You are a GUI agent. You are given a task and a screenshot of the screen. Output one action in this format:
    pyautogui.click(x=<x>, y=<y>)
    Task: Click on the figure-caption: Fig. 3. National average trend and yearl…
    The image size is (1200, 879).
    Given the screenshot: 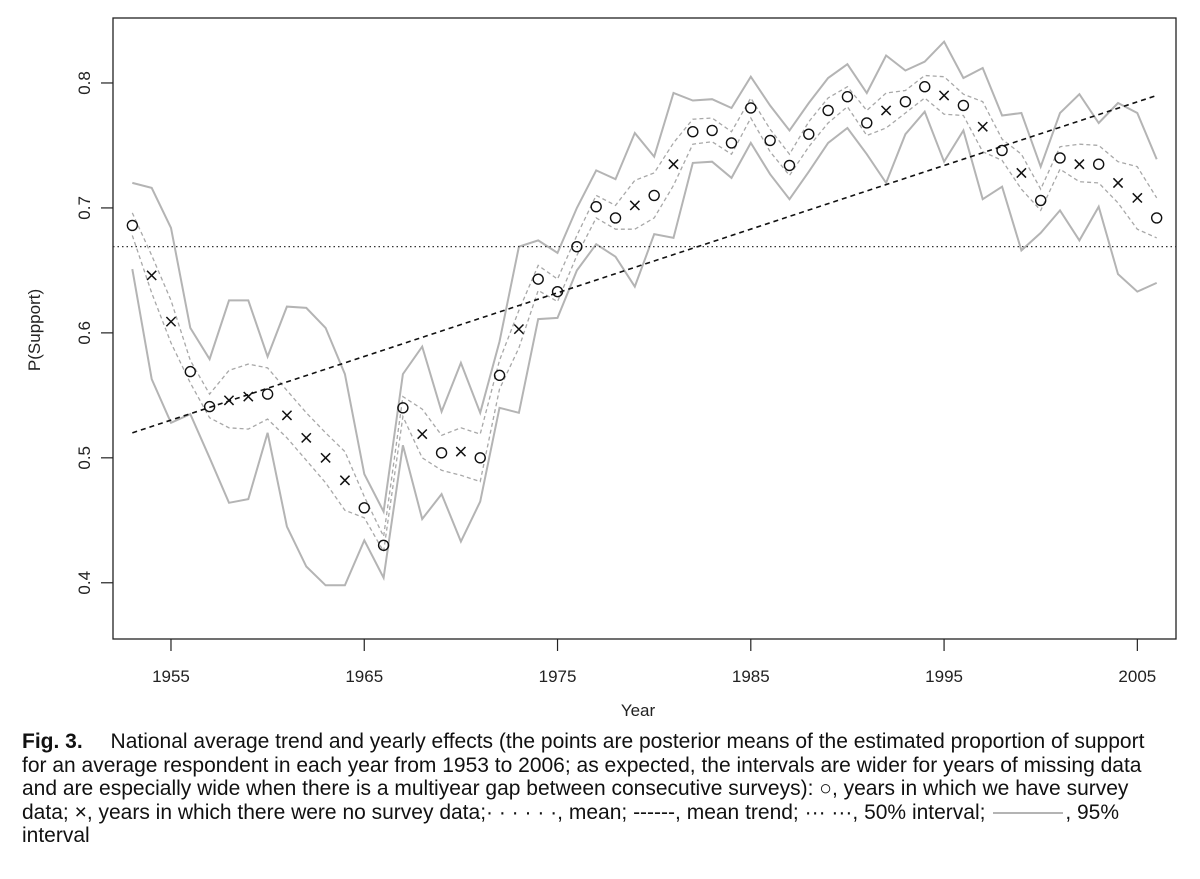 What is the action you would take?
    pyautogui.click(x=597, y=789)
    